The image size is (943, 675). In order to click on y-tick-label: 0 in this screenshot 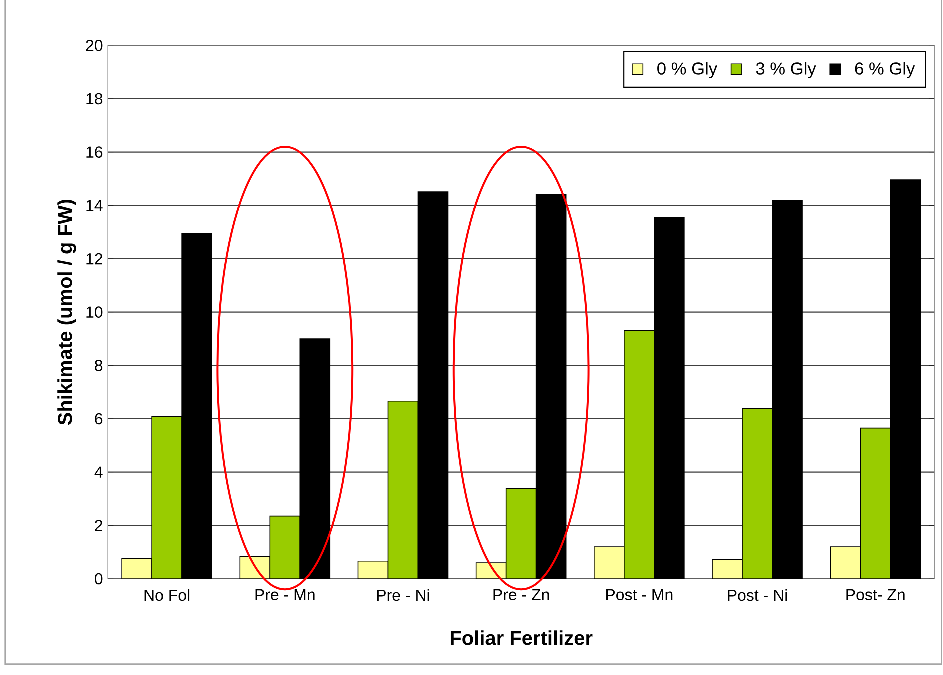, I will do `click(99, 579)`.